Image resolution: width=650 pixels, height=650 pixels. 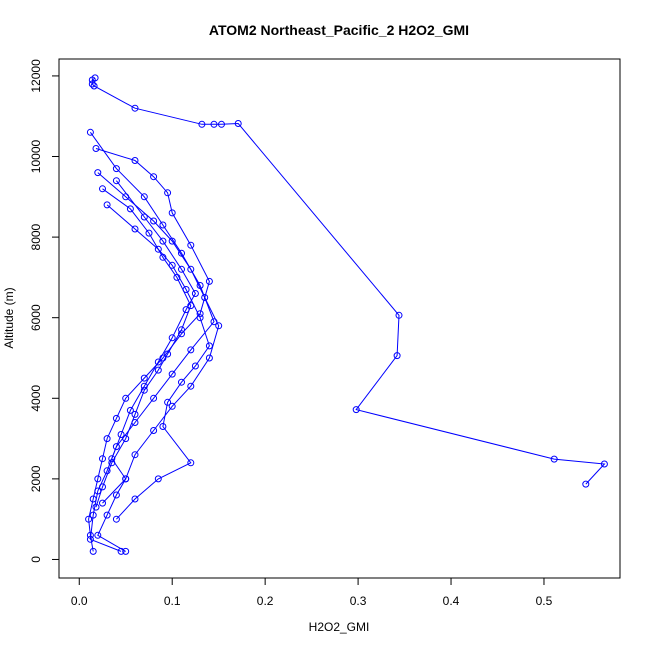 What do you see at coordinates (544, 601) in the screenshot?
I see `x-tick-label: 0.5` at bounding box center [544, 601].